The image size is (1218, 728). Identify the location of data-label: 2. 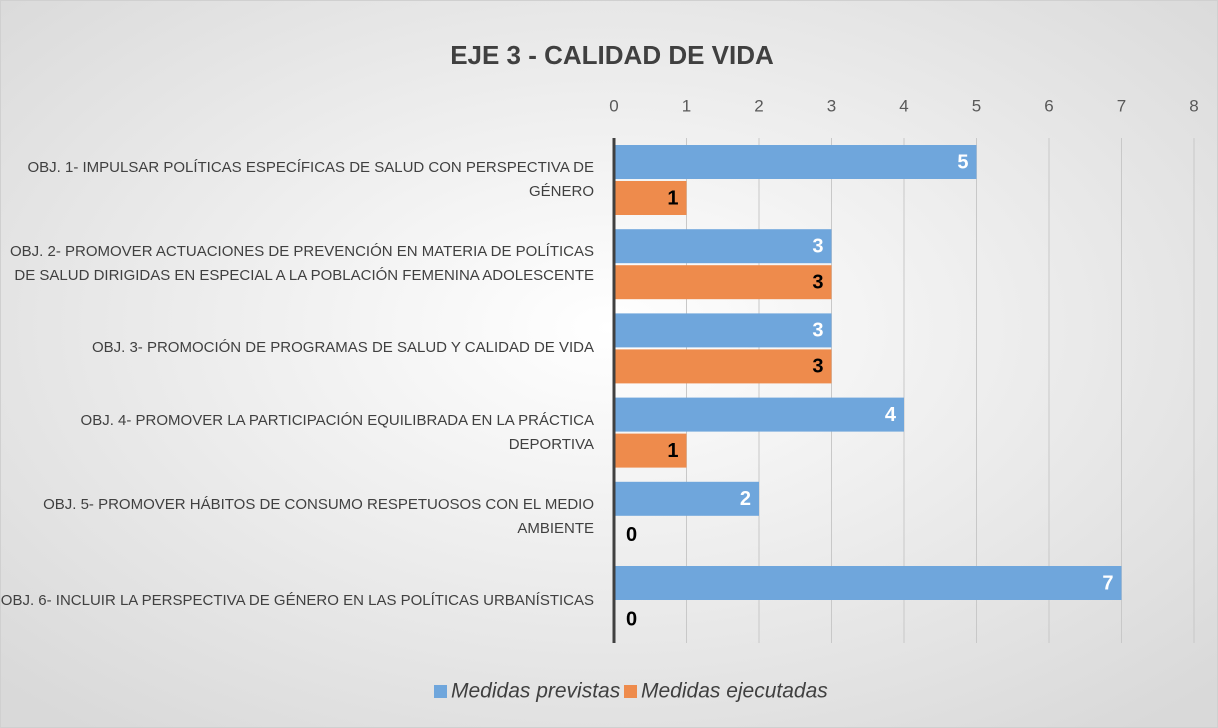
(745, 499).